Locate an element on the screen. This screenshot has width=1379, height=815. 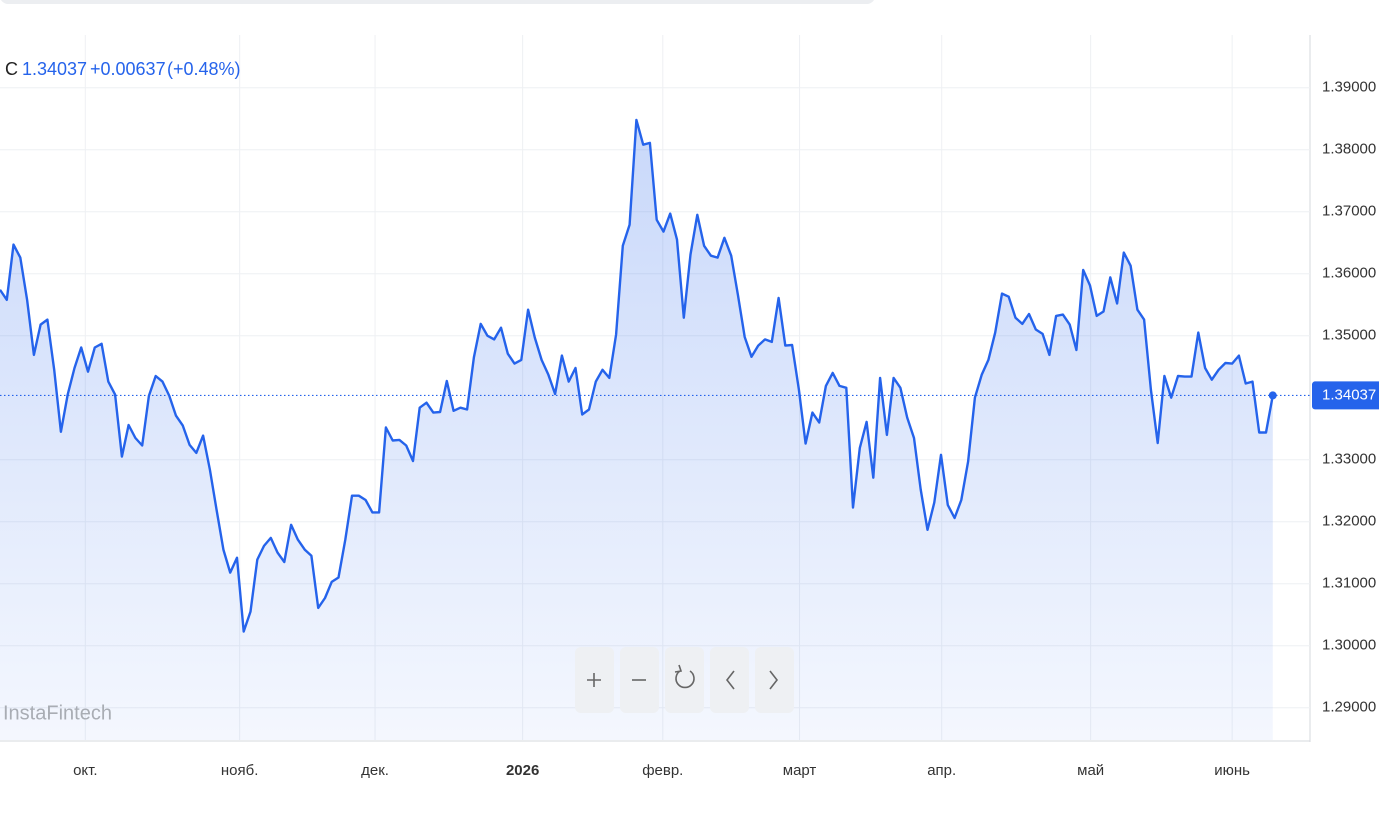
x-tick-label: дек. is located at coordinates (375, 770).